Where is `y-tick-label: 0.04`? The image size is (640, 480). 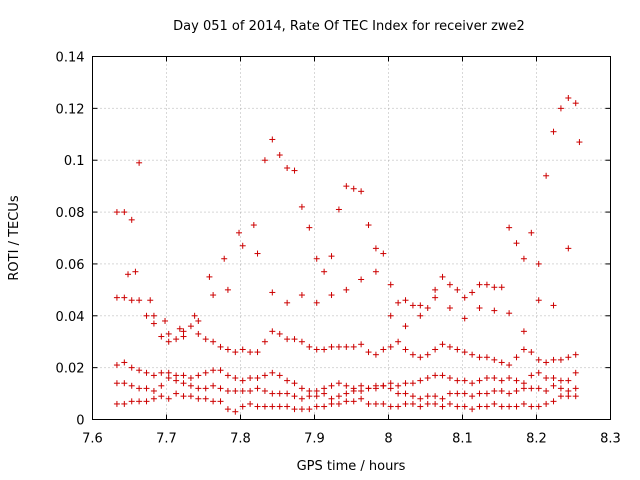
y-tick-label: 0.04 is located at coordinates (70, 317).